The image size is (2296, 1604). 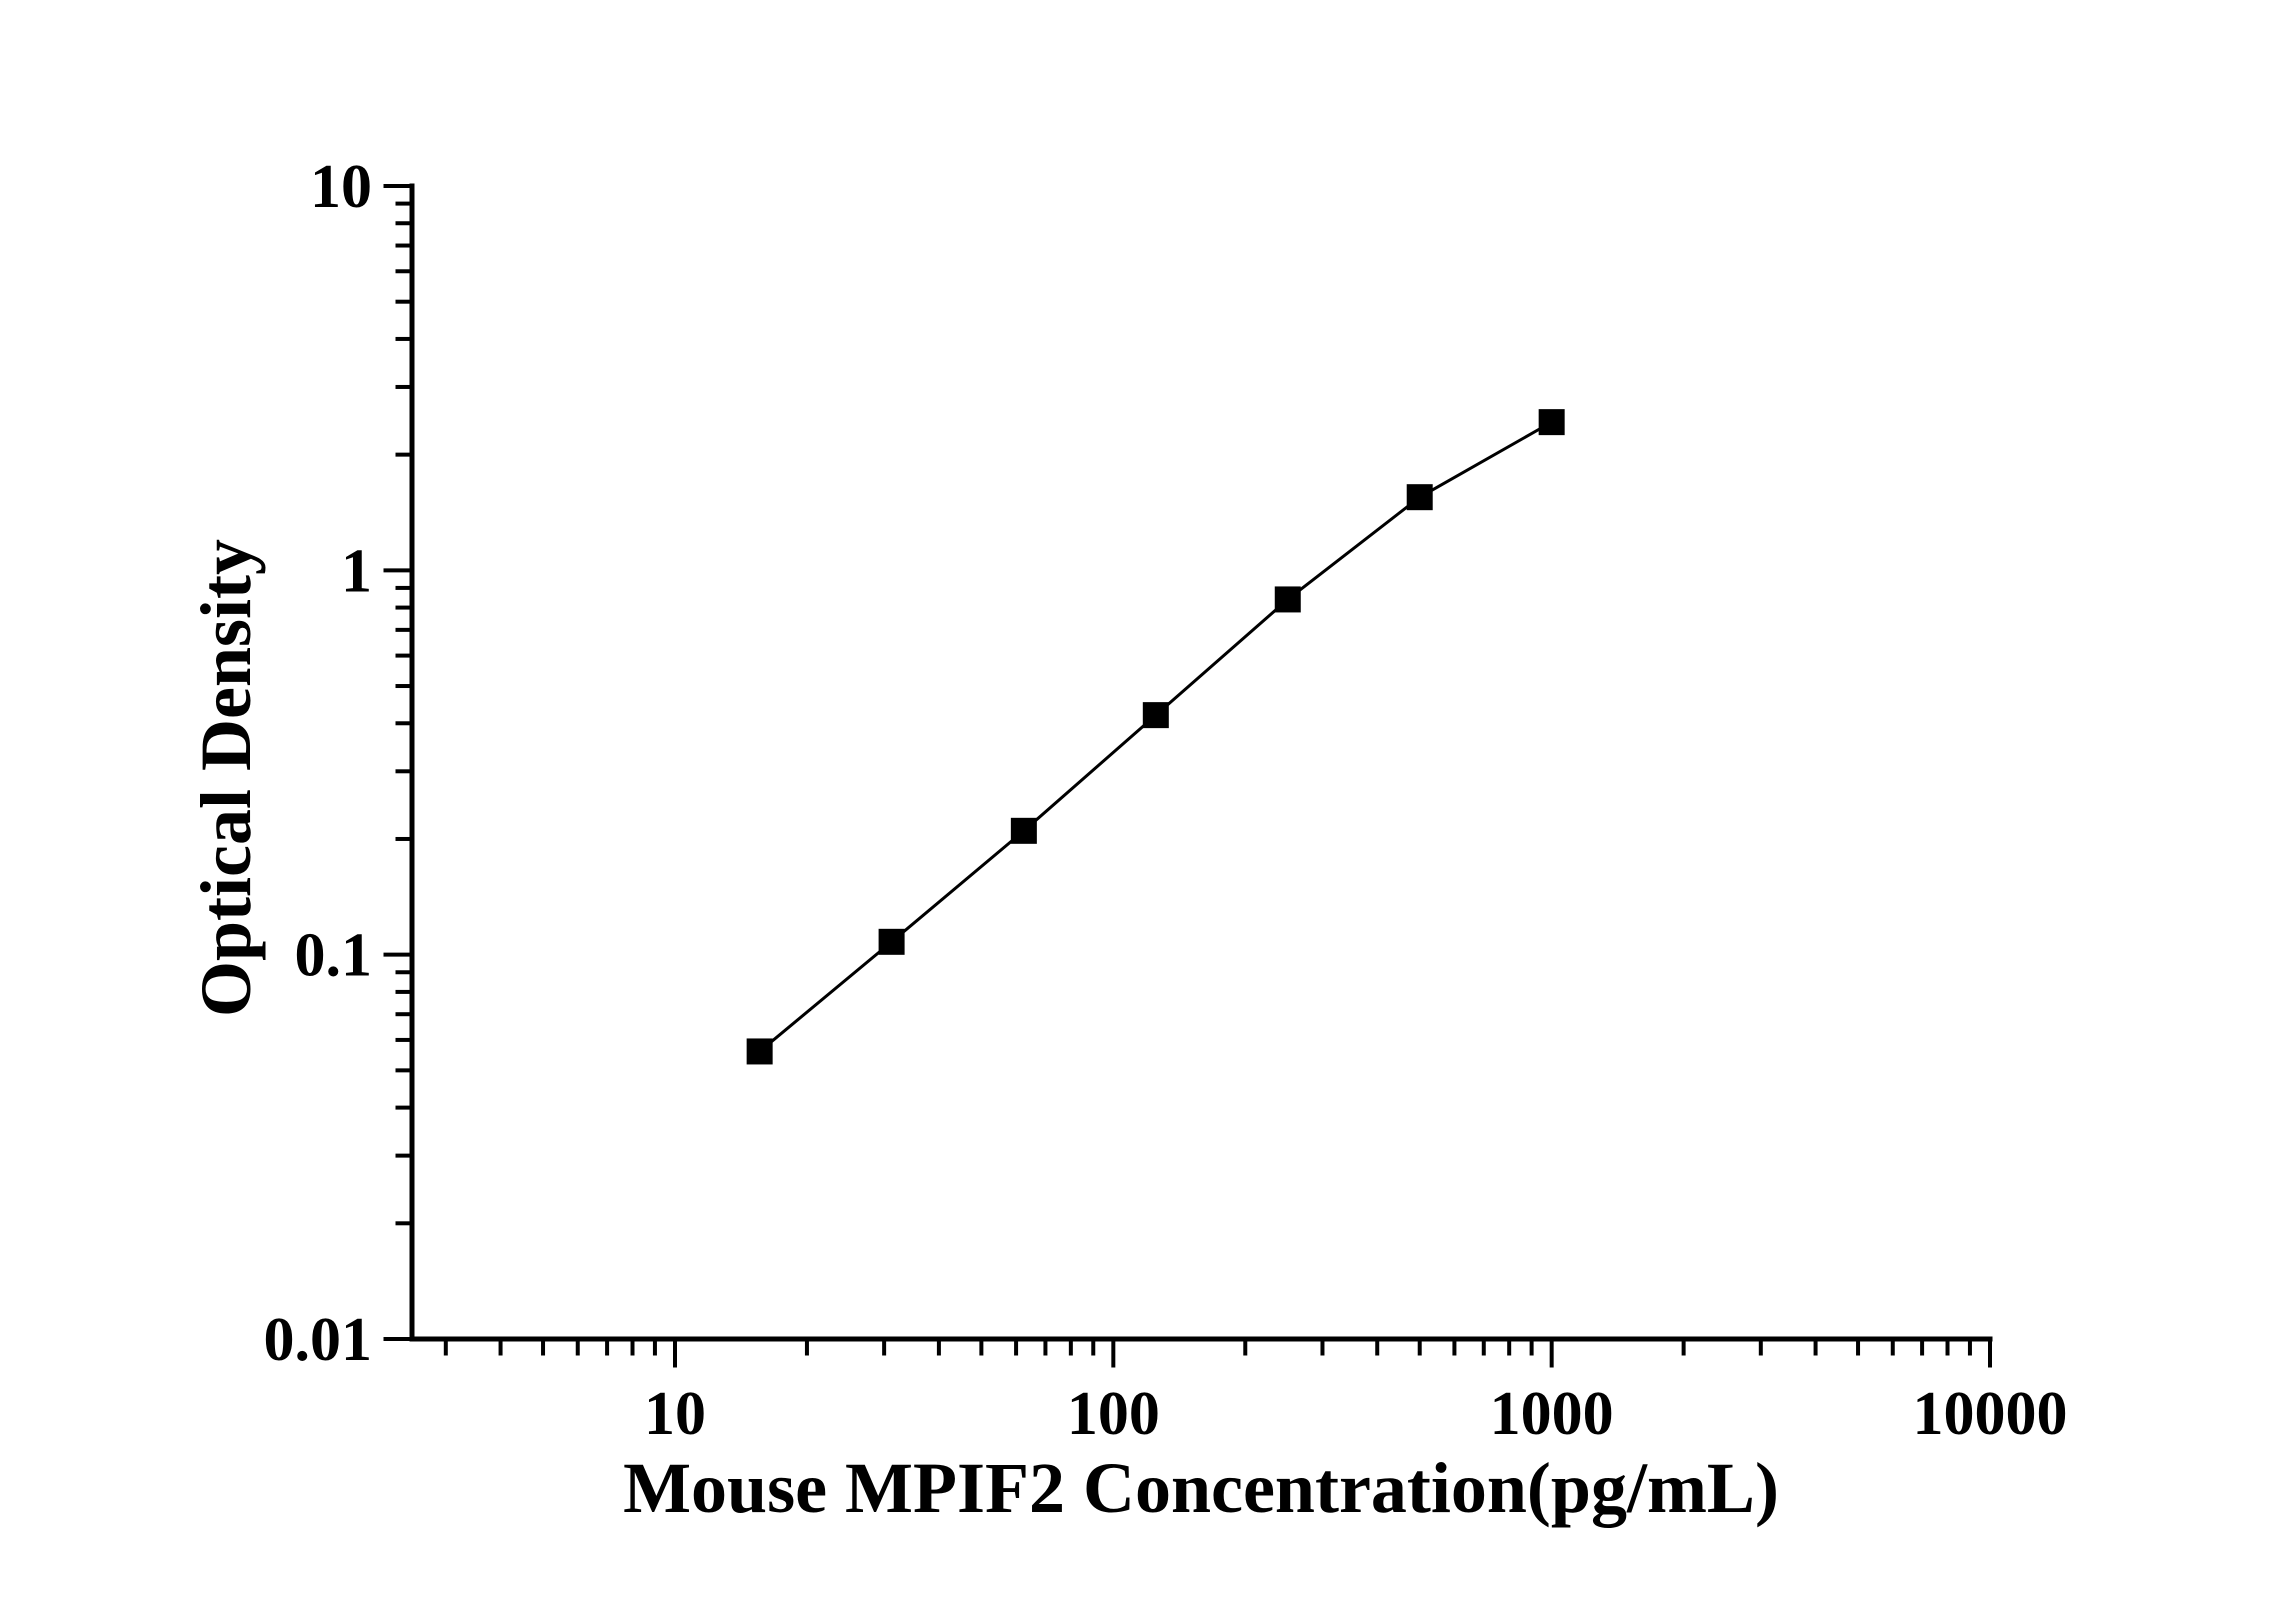 I want to click on x-tick-label: 10, so click(x=675, y=1414).